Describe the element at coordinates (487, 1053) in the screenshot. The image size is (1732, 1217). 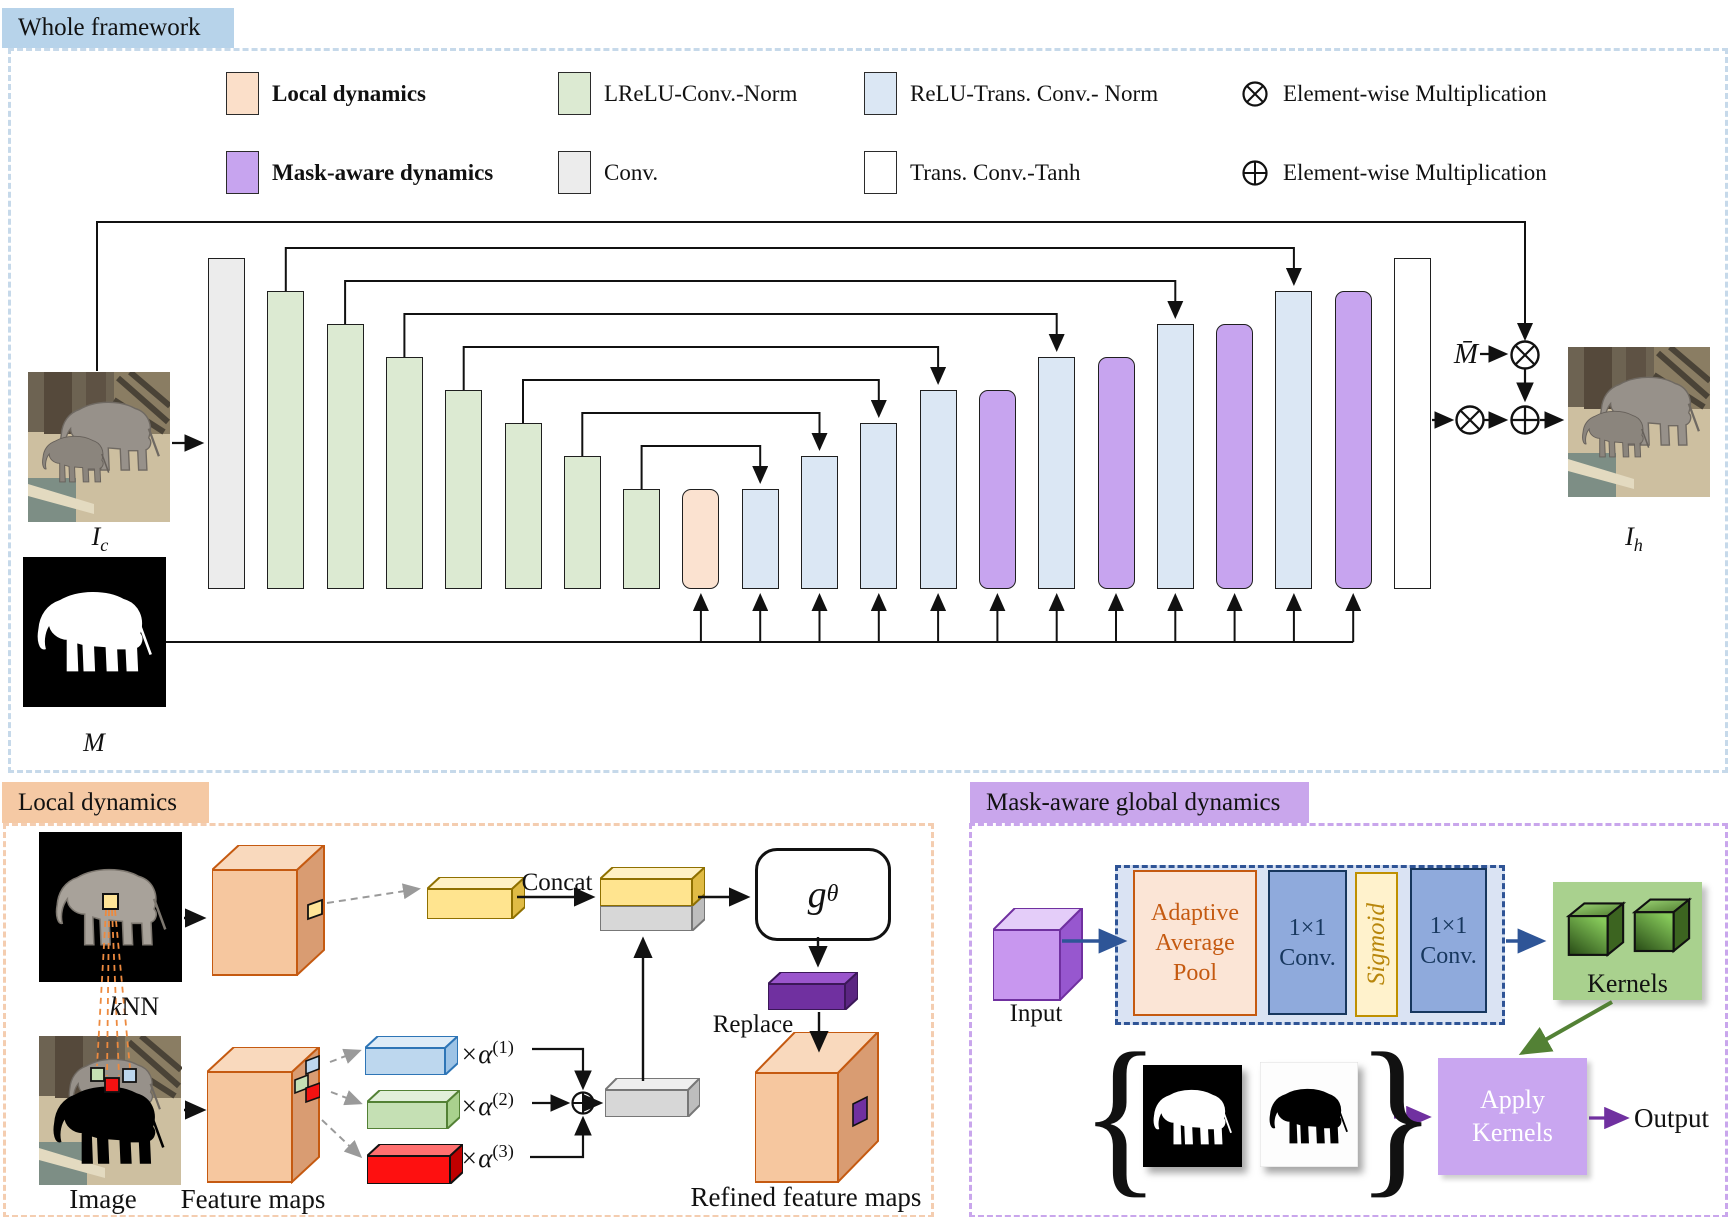
I see `alpha-1-label: ×α(1)` at that location.